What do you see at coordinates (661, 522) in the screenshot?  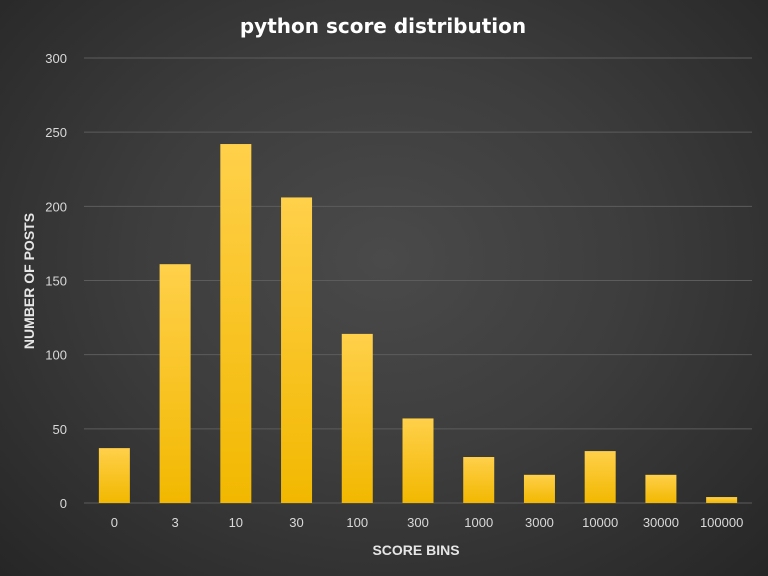 I see `x-tick-label: 30000` at bounding box center [661, 522].